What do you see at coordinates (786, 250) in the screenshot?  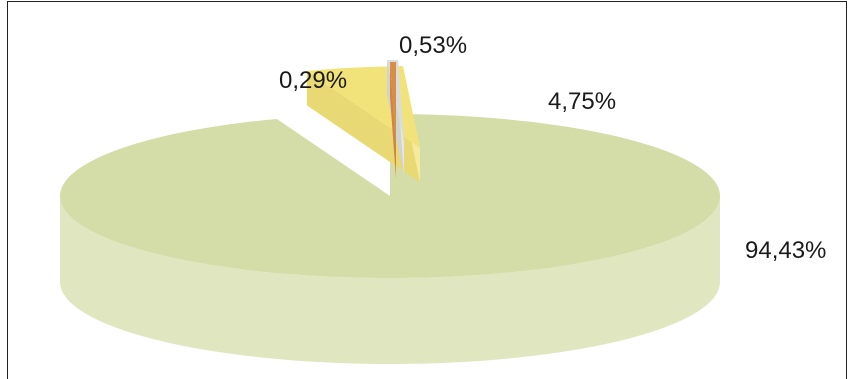 I see `label-slice-94-43: 94,43%` at bounding box center [786, 250].